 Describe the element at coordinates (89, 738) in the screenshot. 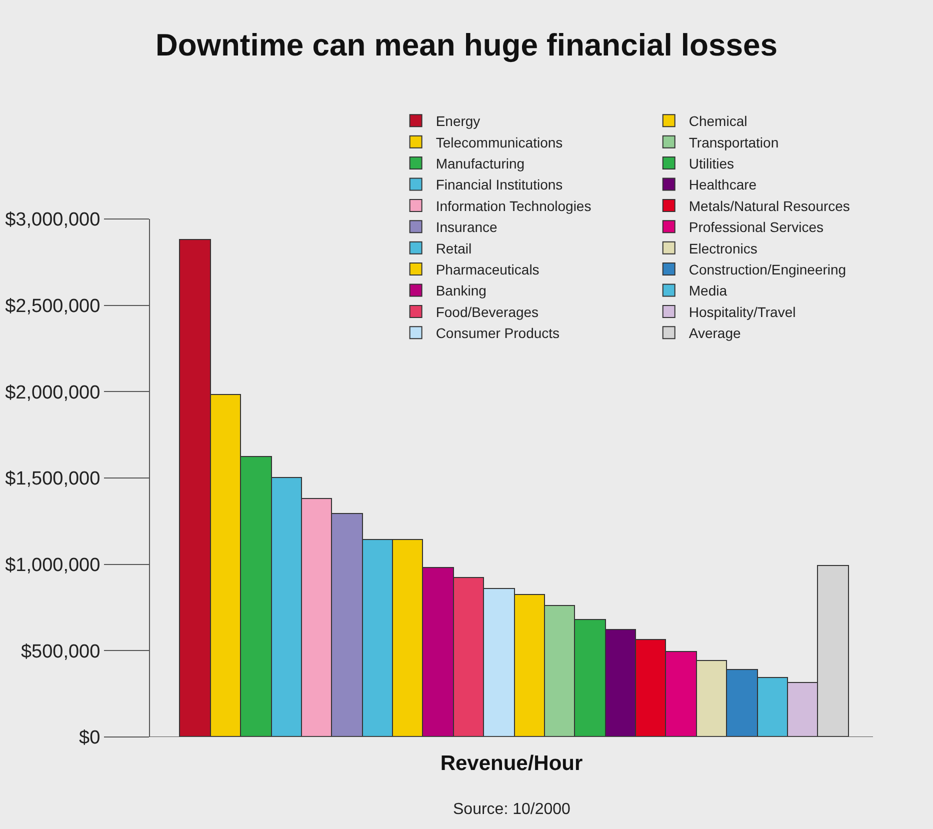

I see `y-tick-label: $0` at that location.